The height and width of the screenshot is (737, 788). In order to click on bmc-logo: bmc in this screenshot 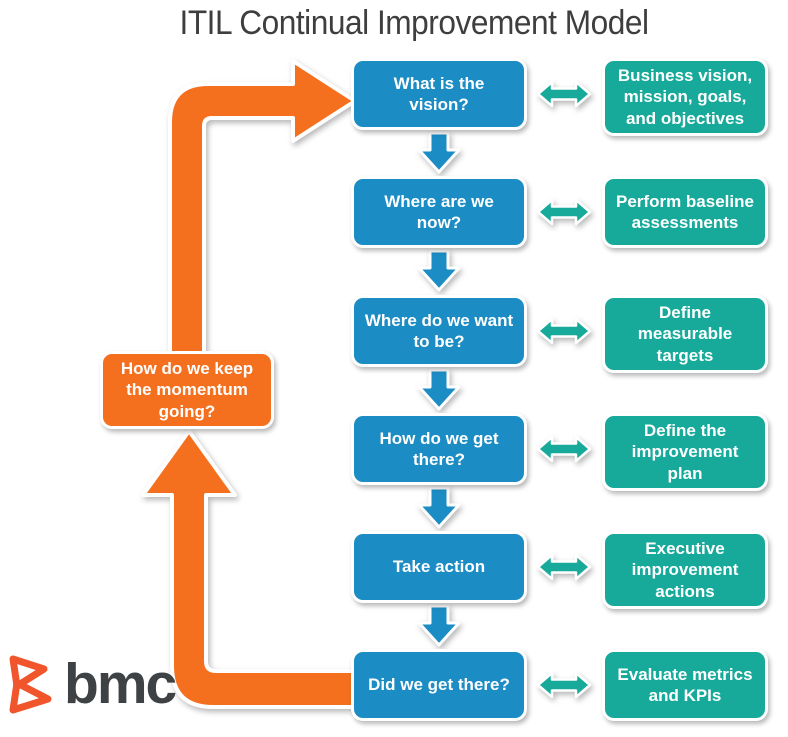, I will do `click(91, 684)`.